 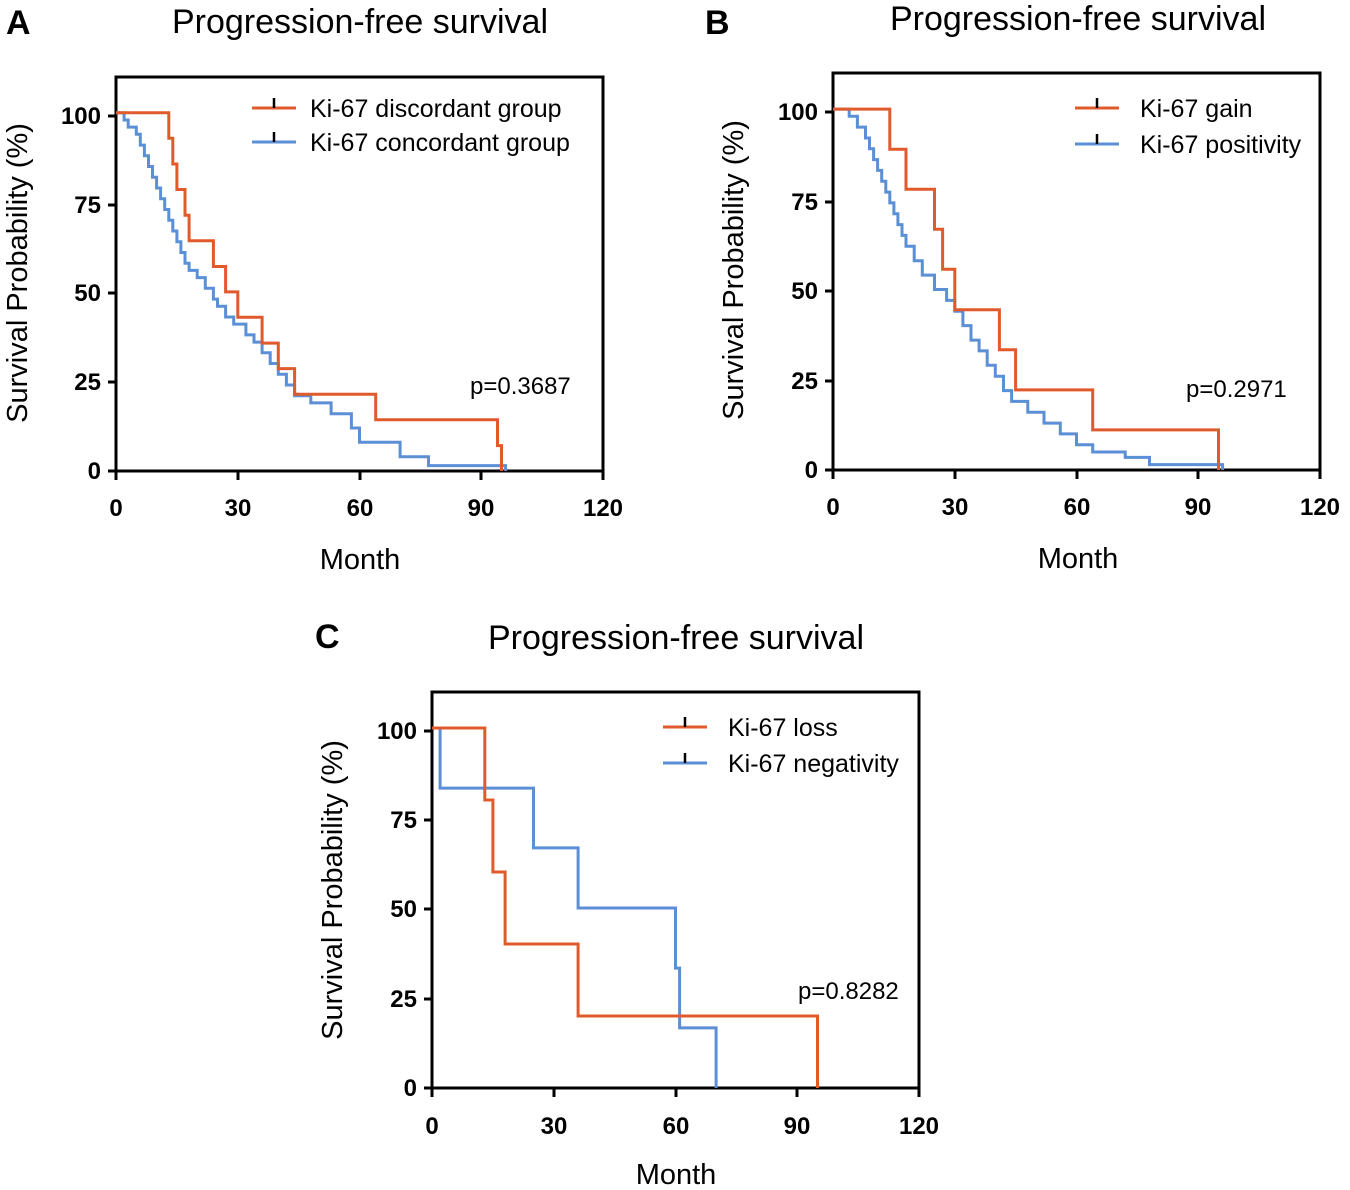 I want to click on panel-c-series, so click(x=625, y=907).